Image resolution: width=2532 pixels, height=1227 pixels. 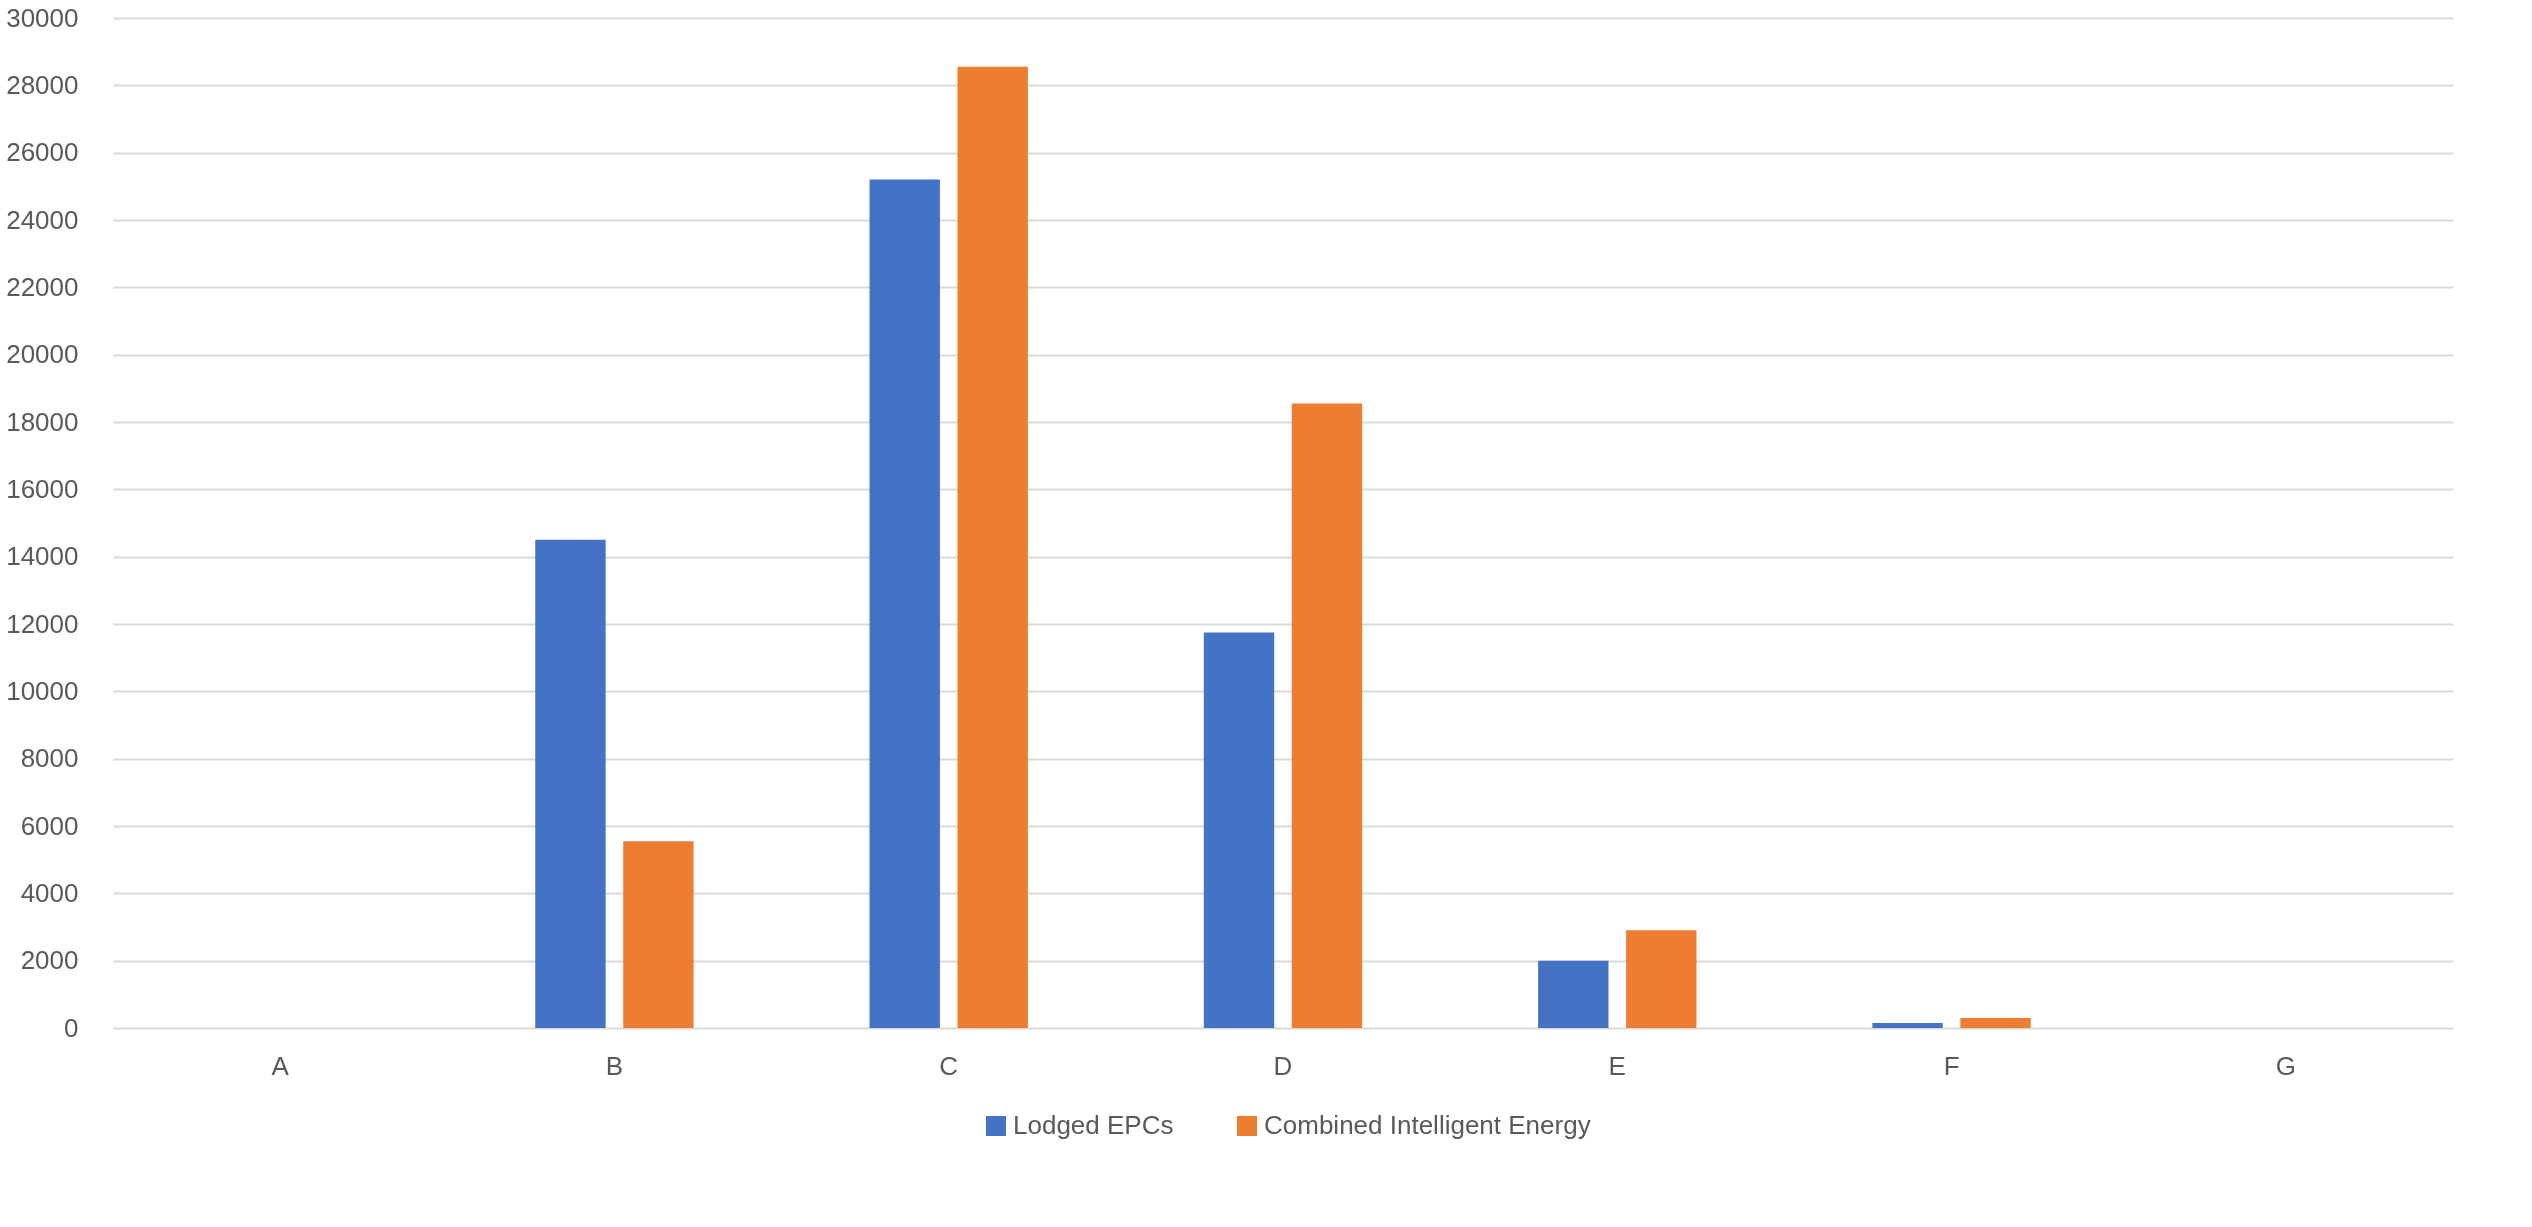 What do you see at coordinates (1283, 1065) in the screenshot?
I see `x-tick-label: D` at bounding box center [1283, 1065].